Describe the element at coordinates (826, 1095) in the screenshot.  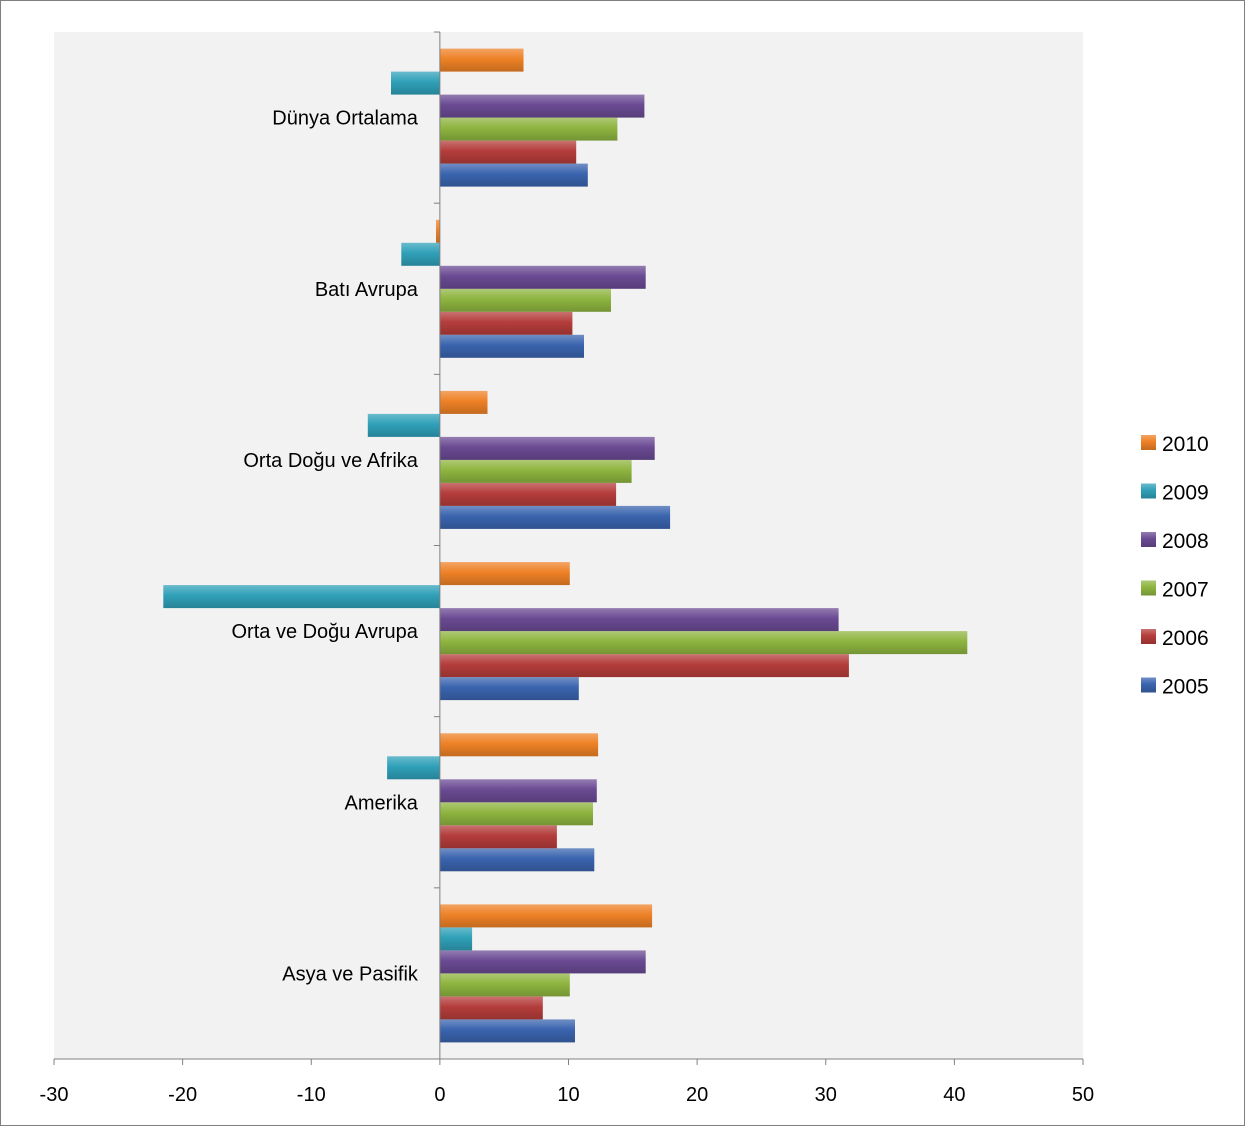
I see `value-tick-label: 30` at that location.